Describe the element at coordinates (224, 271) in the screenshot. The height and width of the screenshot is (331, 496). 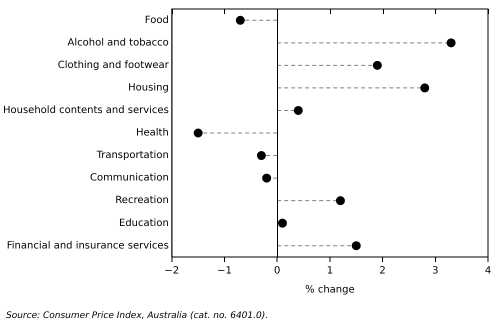
I see `x-tick-label: −1` at that location.